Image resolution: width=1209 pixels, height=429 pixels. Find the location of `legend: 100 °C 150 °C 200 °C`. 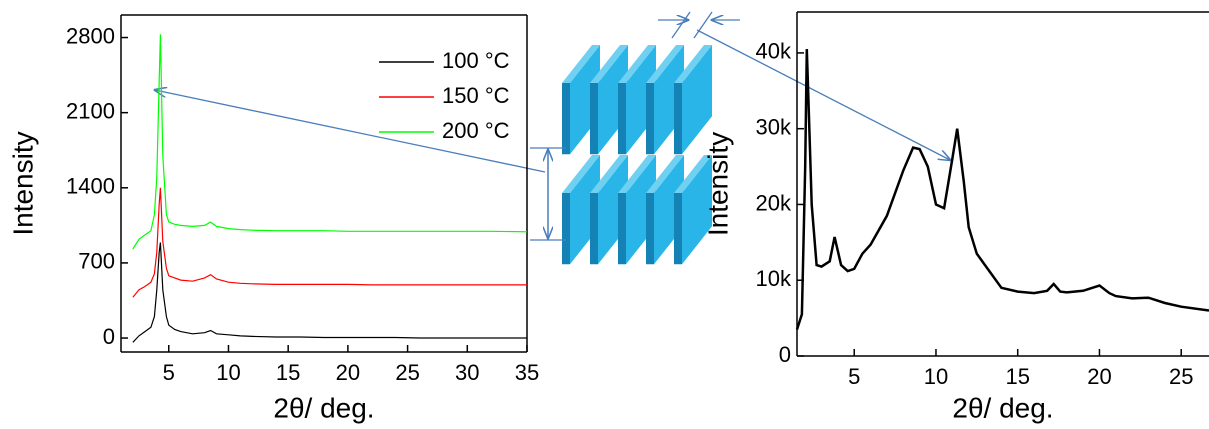

legend: 100 °C 150 °C 200 °C is located at coordinates (444, 95).